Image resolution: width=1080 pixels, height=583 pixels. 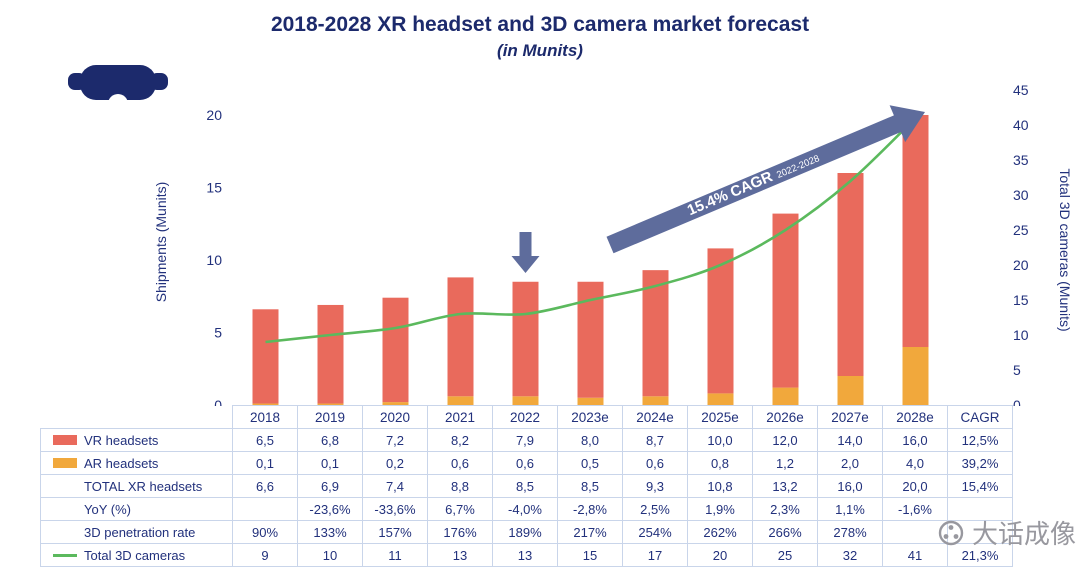 What do you see at coordinates (785, 486) in the screenshot?
I see `table-cell: 13,2` at bounding box center [785, 486].